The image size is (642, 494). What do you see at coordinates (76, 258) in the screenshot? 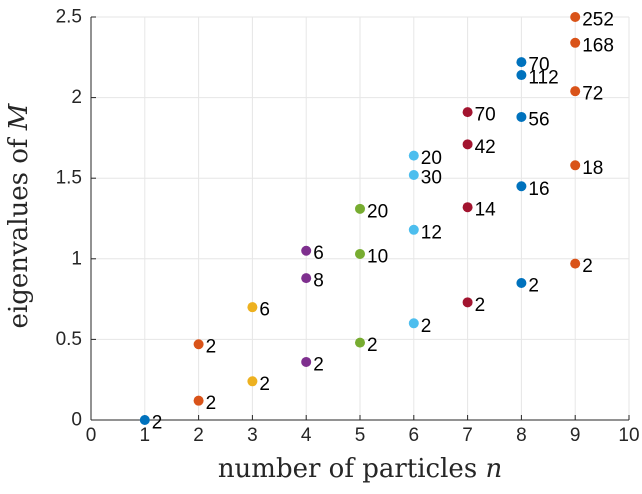
I see `y-tick-label: 1` at bounding box center [76, 258].